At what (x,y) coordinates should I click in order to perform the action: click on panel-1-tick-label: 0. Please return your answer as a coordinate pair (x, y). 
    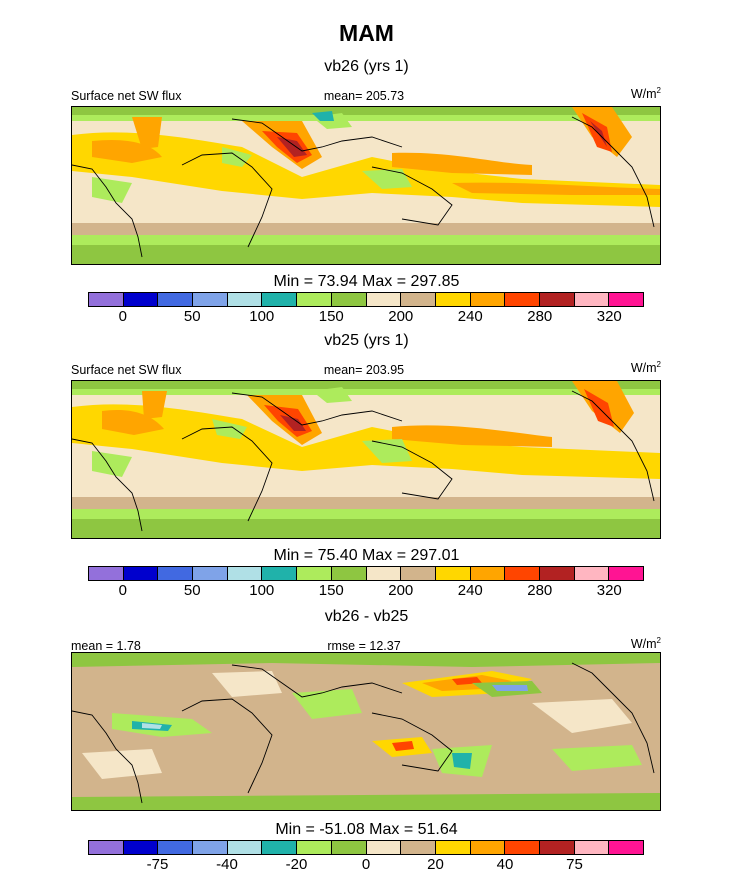
    Looking at the image, I should click on (122, 316).